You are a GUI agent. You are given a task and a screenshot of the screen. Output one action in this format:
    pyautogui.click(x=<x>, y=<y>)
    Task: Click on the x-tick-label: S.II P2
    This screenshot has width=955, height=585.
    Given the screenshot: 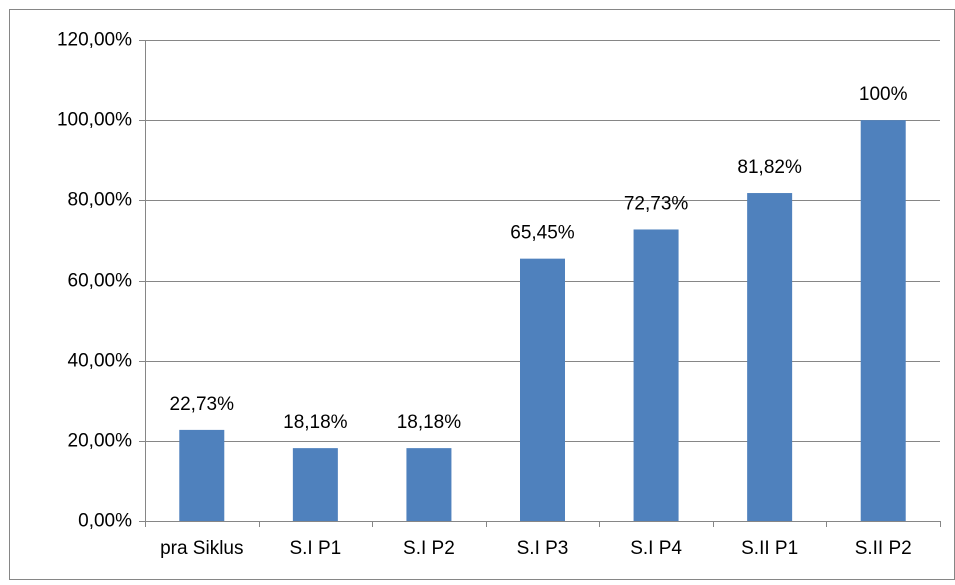 What is the action you would take?
    pyautogui.click(x=883, y=548)
    